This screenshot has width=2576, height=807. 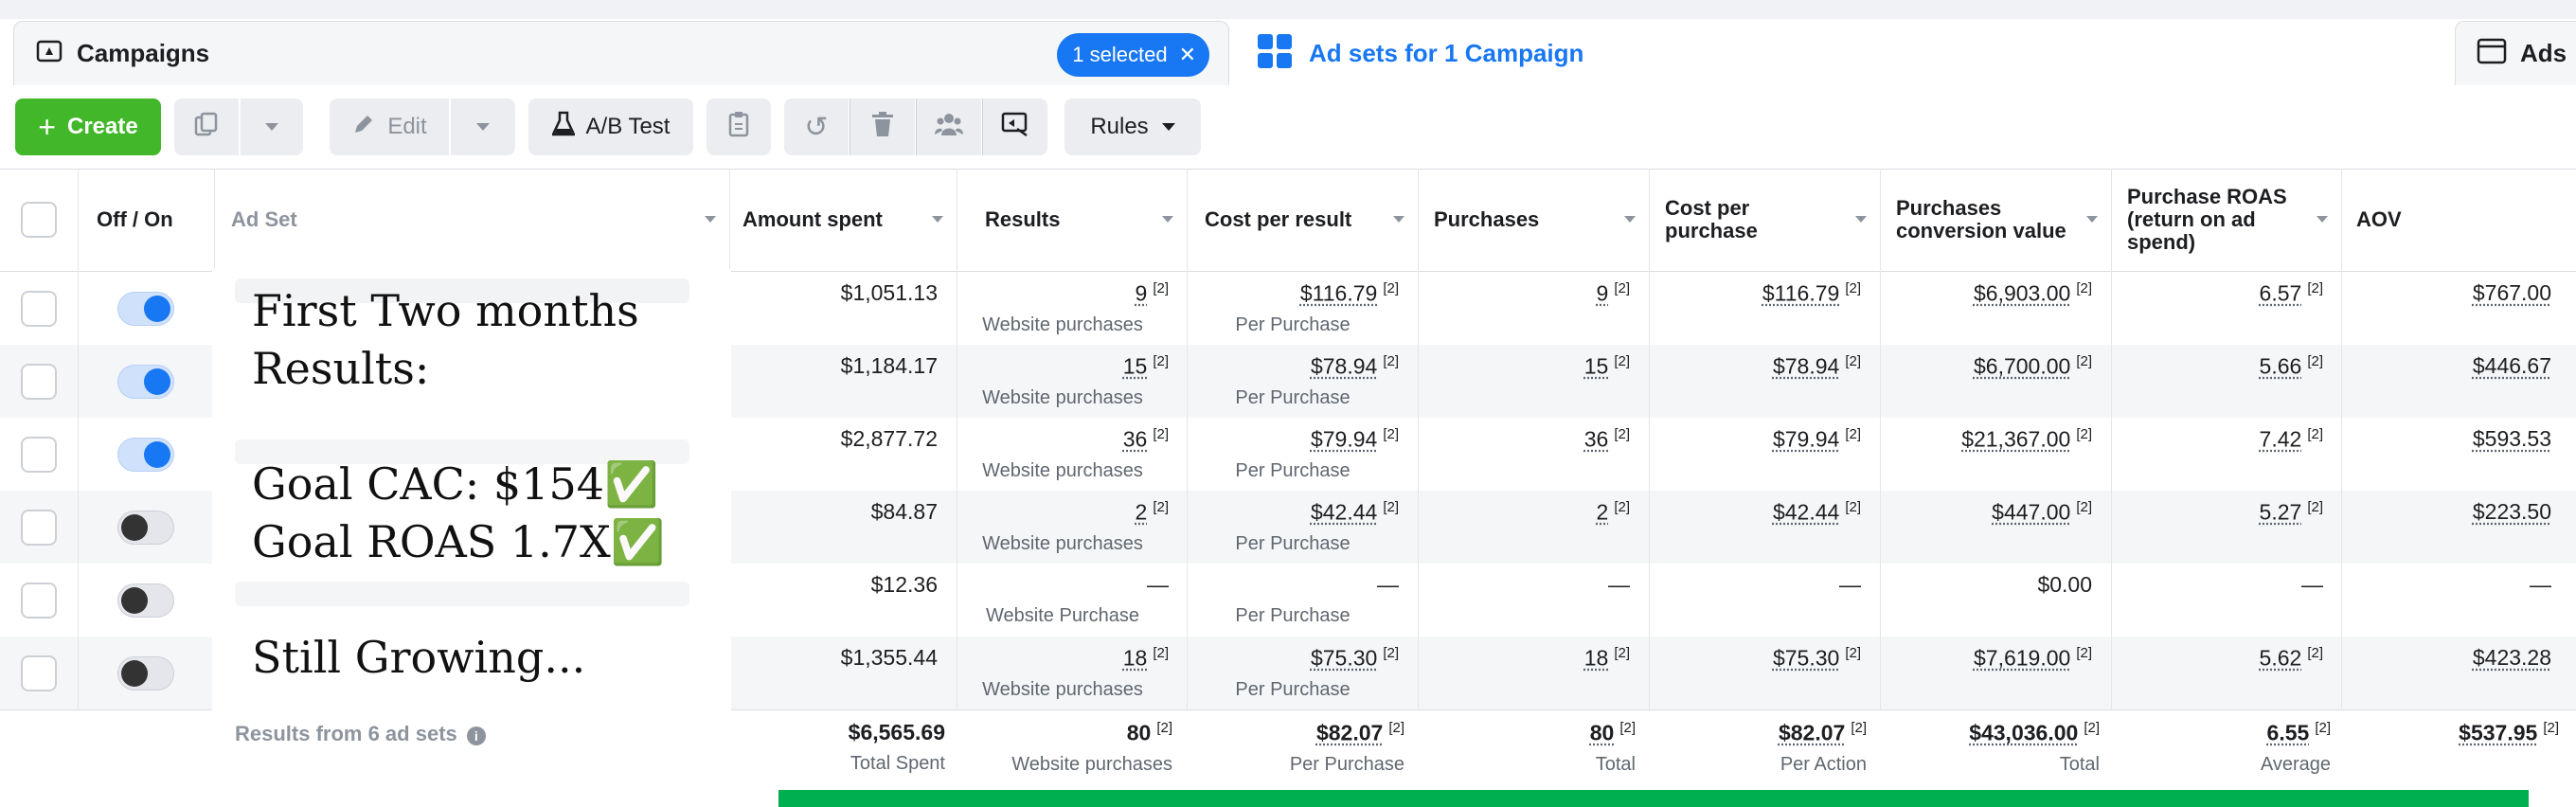 I want to click on cell-value: 80, so click(x=1602, y=733).